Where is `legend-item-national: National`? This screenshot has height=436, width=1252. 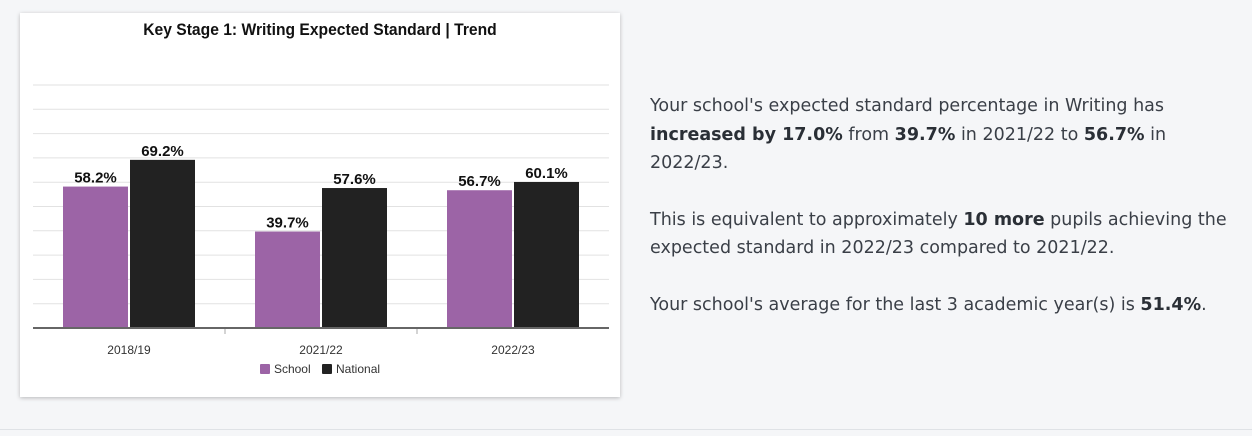
legend-item-national: National is located at coordinates (351, 369).